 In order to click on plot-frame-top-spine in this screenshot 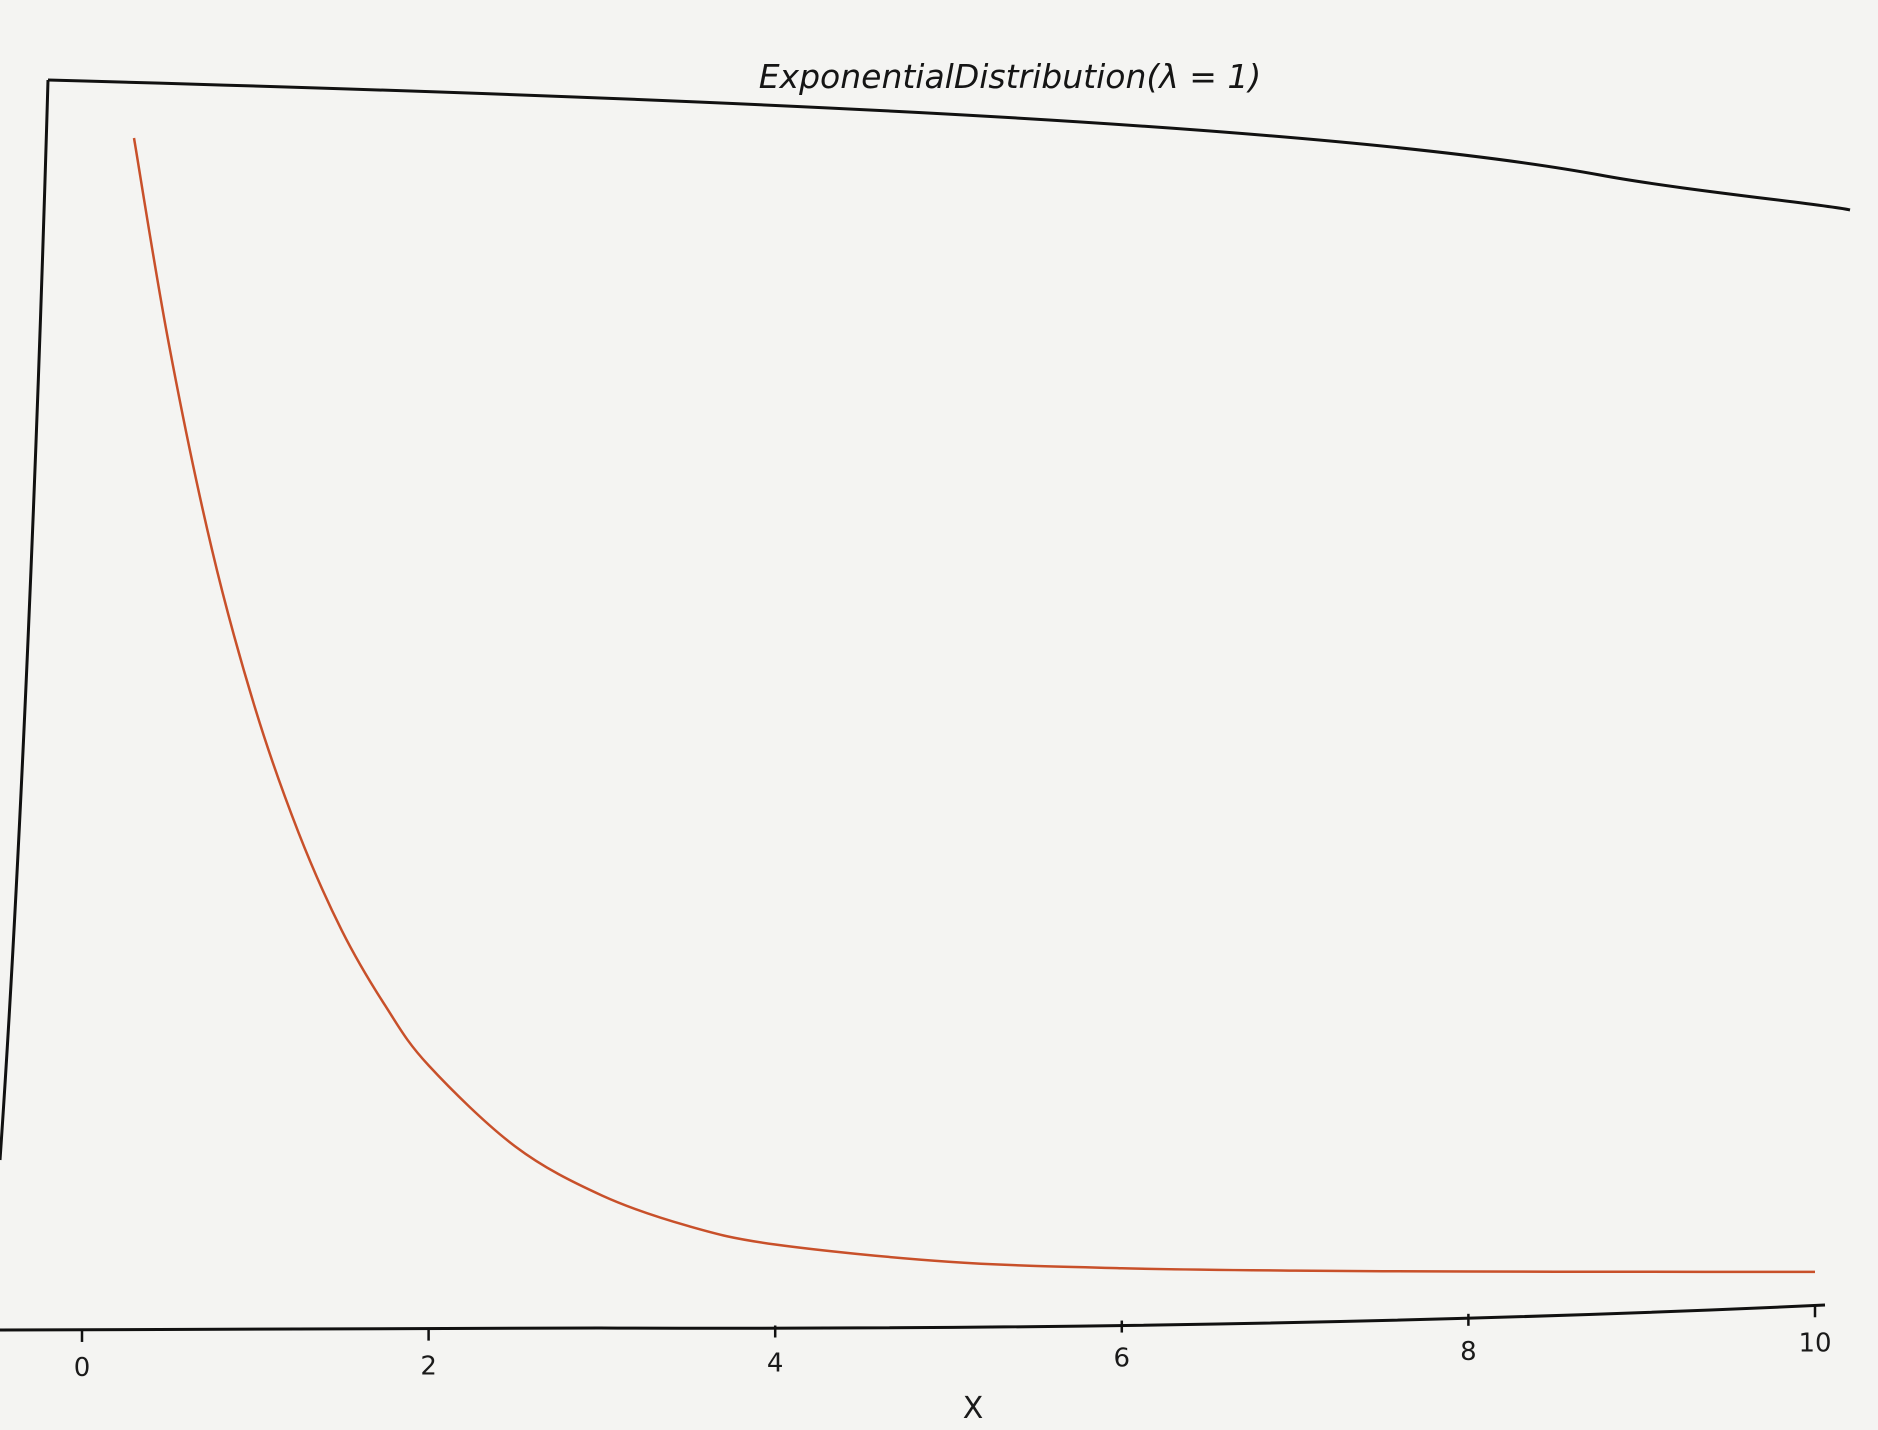, I will do `click(949, 145)`.